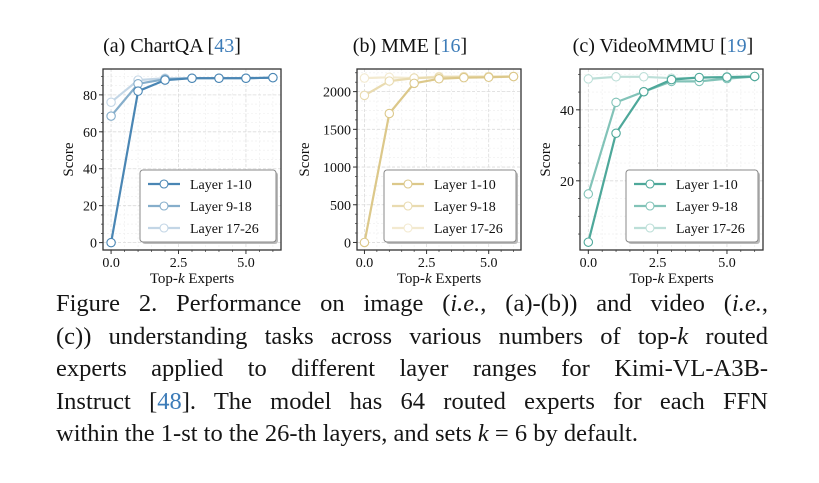 This screenshot has width=819, height=483. I want to click on caption-text: routed, so click(728, 336).